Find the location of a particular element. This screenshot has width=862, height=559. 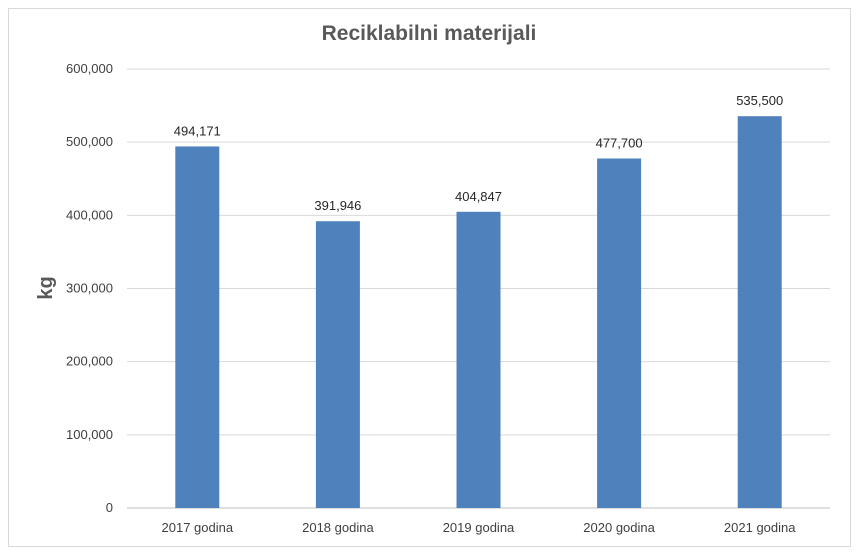

x-tick-label: 2017 godina is located at coordinates (198, 527).